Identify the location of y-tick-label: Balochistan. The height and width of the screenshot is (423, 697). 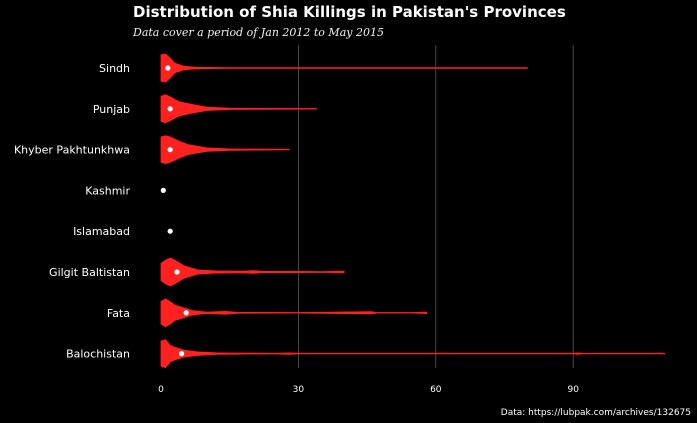
(98, 354).